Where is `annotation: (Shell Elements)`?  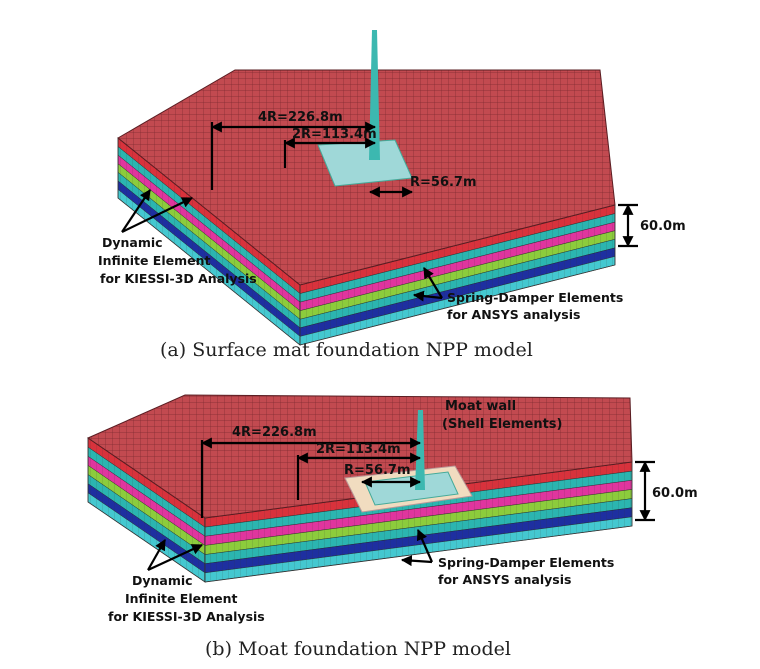
annotation: (Shell Elements) is located at coordinates (502, 424).